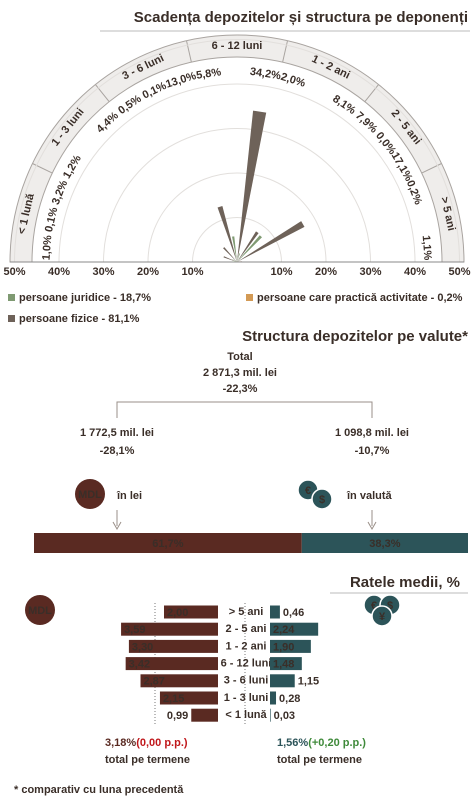 The image size is (474, 804). I want to click on total-label: Total, so click(239, 357).